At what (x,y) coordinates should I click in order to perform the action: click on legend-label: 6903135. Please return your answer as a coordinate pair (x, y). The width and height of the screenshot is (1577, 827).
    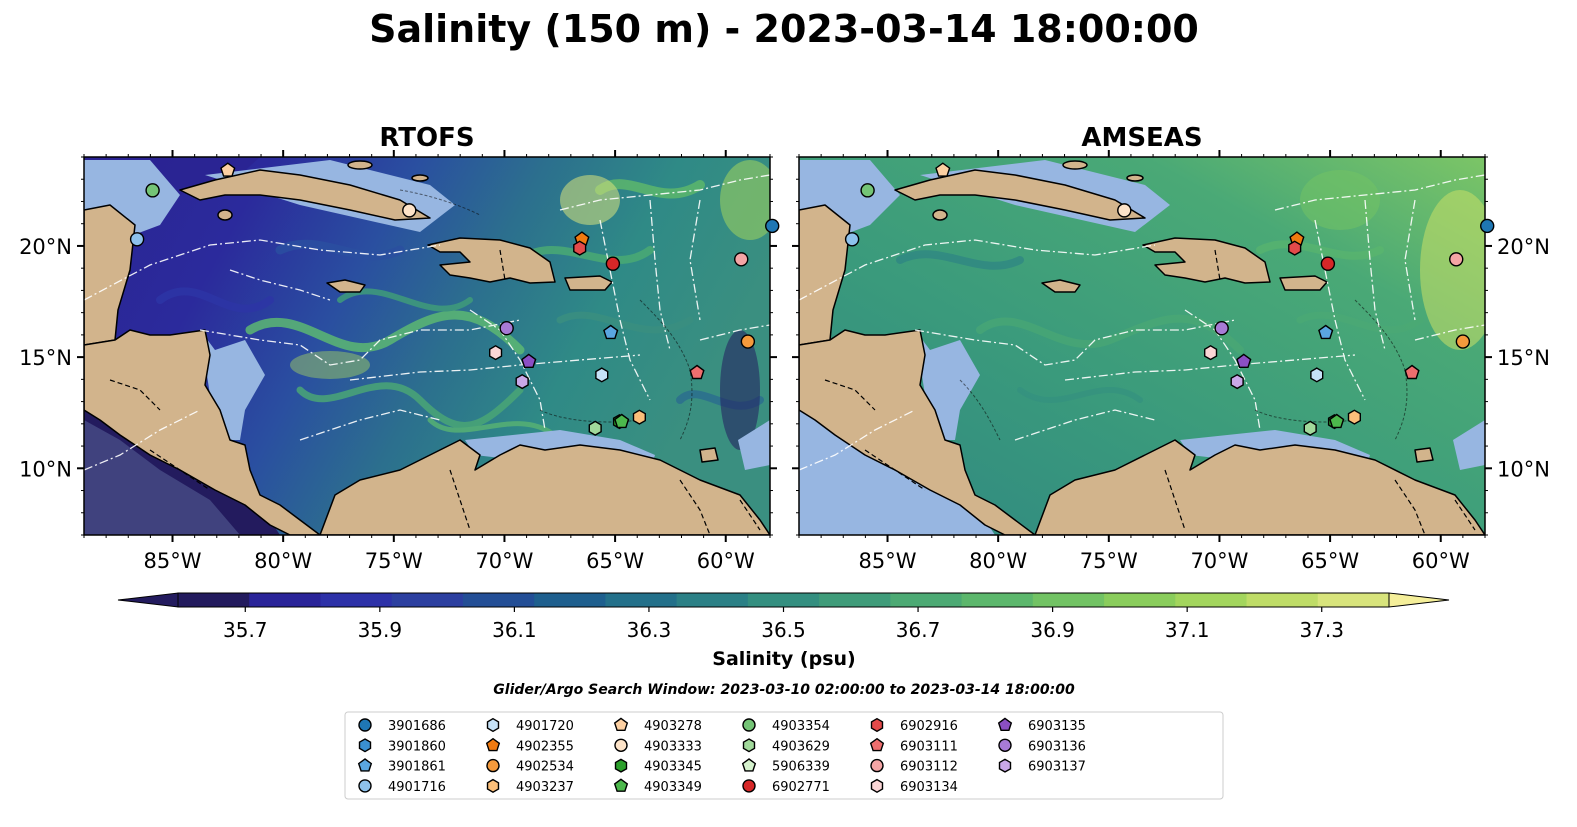
    Looking at the image, I should click on (1057, 726).